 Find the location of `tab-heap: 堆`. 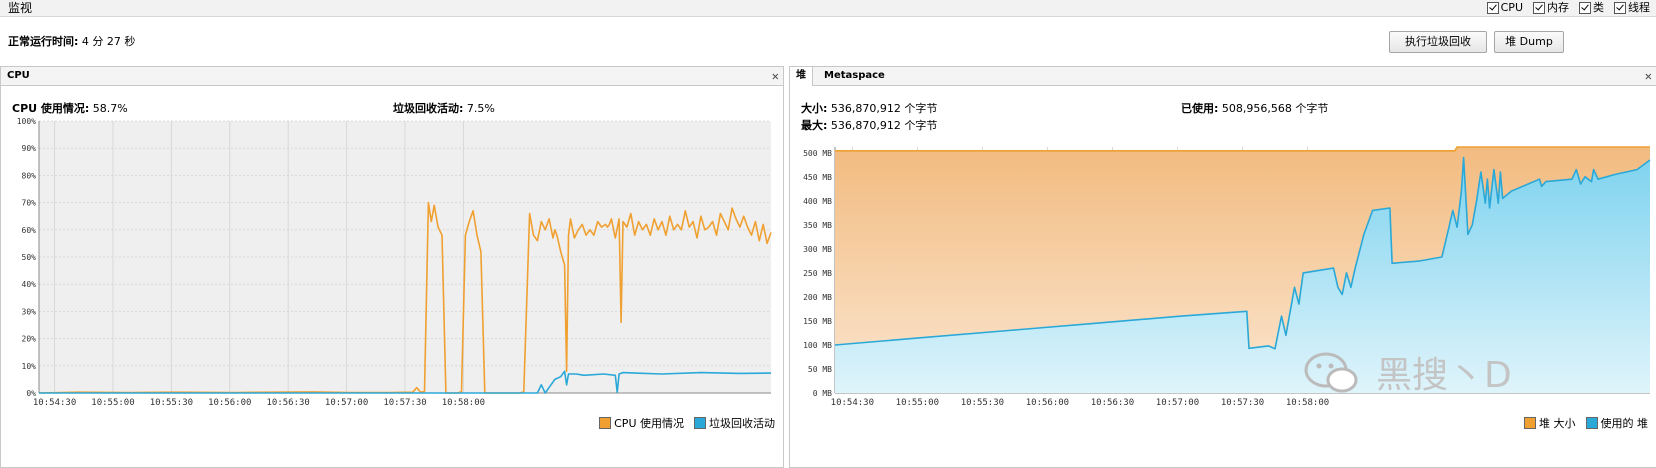

tab-heap: 堆 is located at coordinates (801, 76).